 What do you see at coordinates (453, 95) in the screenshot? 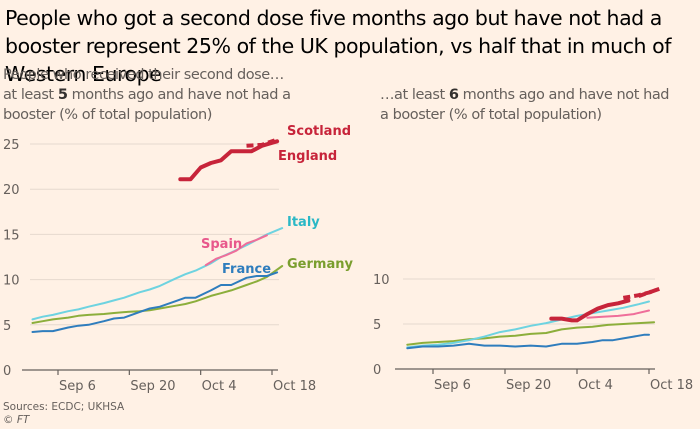
I see `right-subtitle-months: 6` at bounding box center [453, 95].